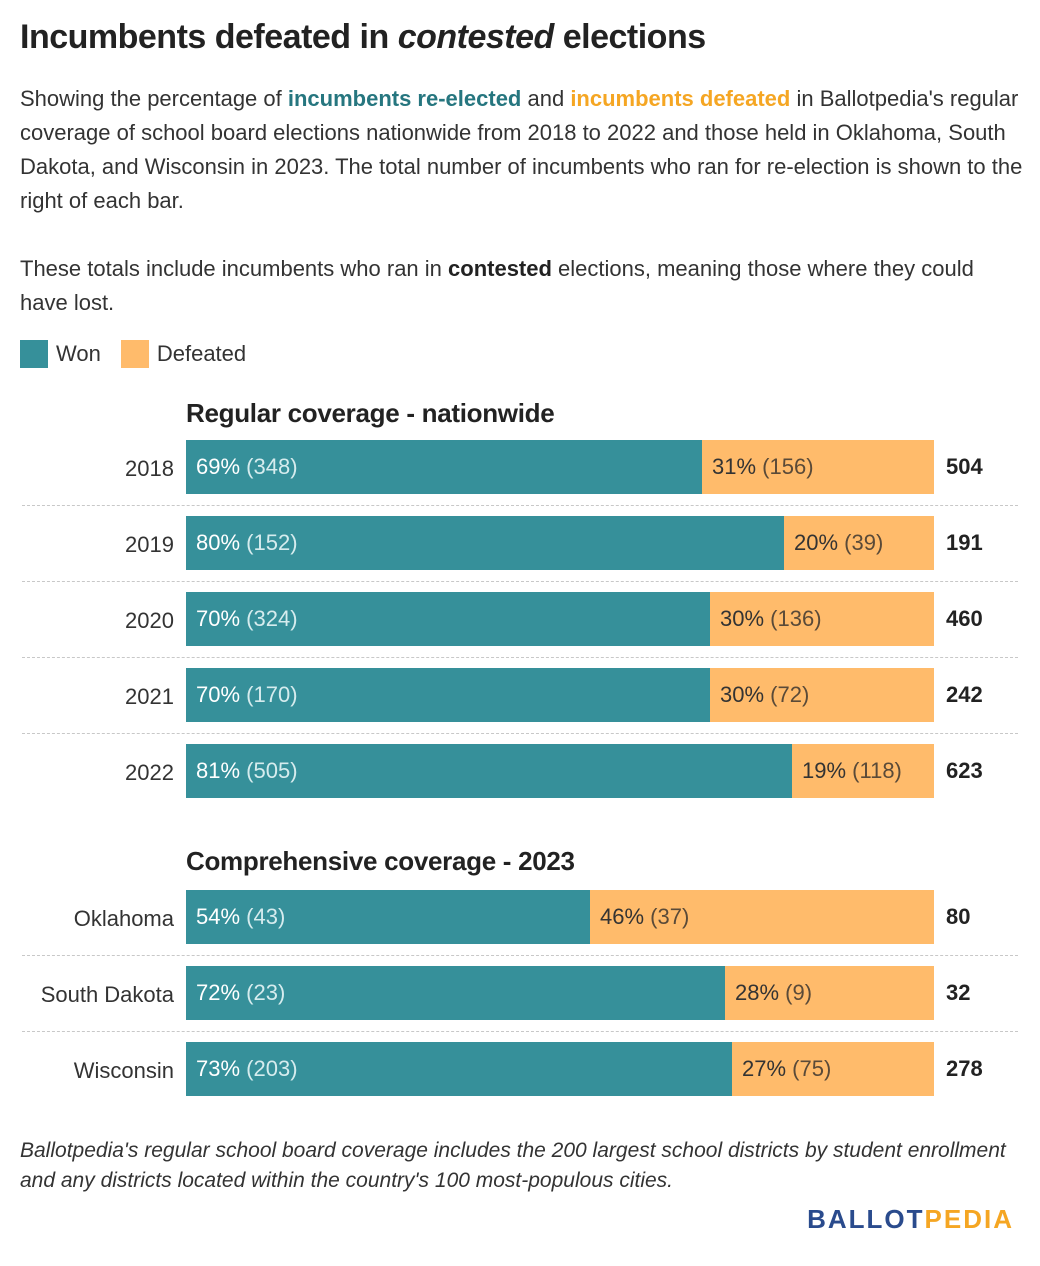  Describe the element at coordinates (380, 861) in the screenshot. I see `section-title: Comprehensive coverage - 2023` at that location.